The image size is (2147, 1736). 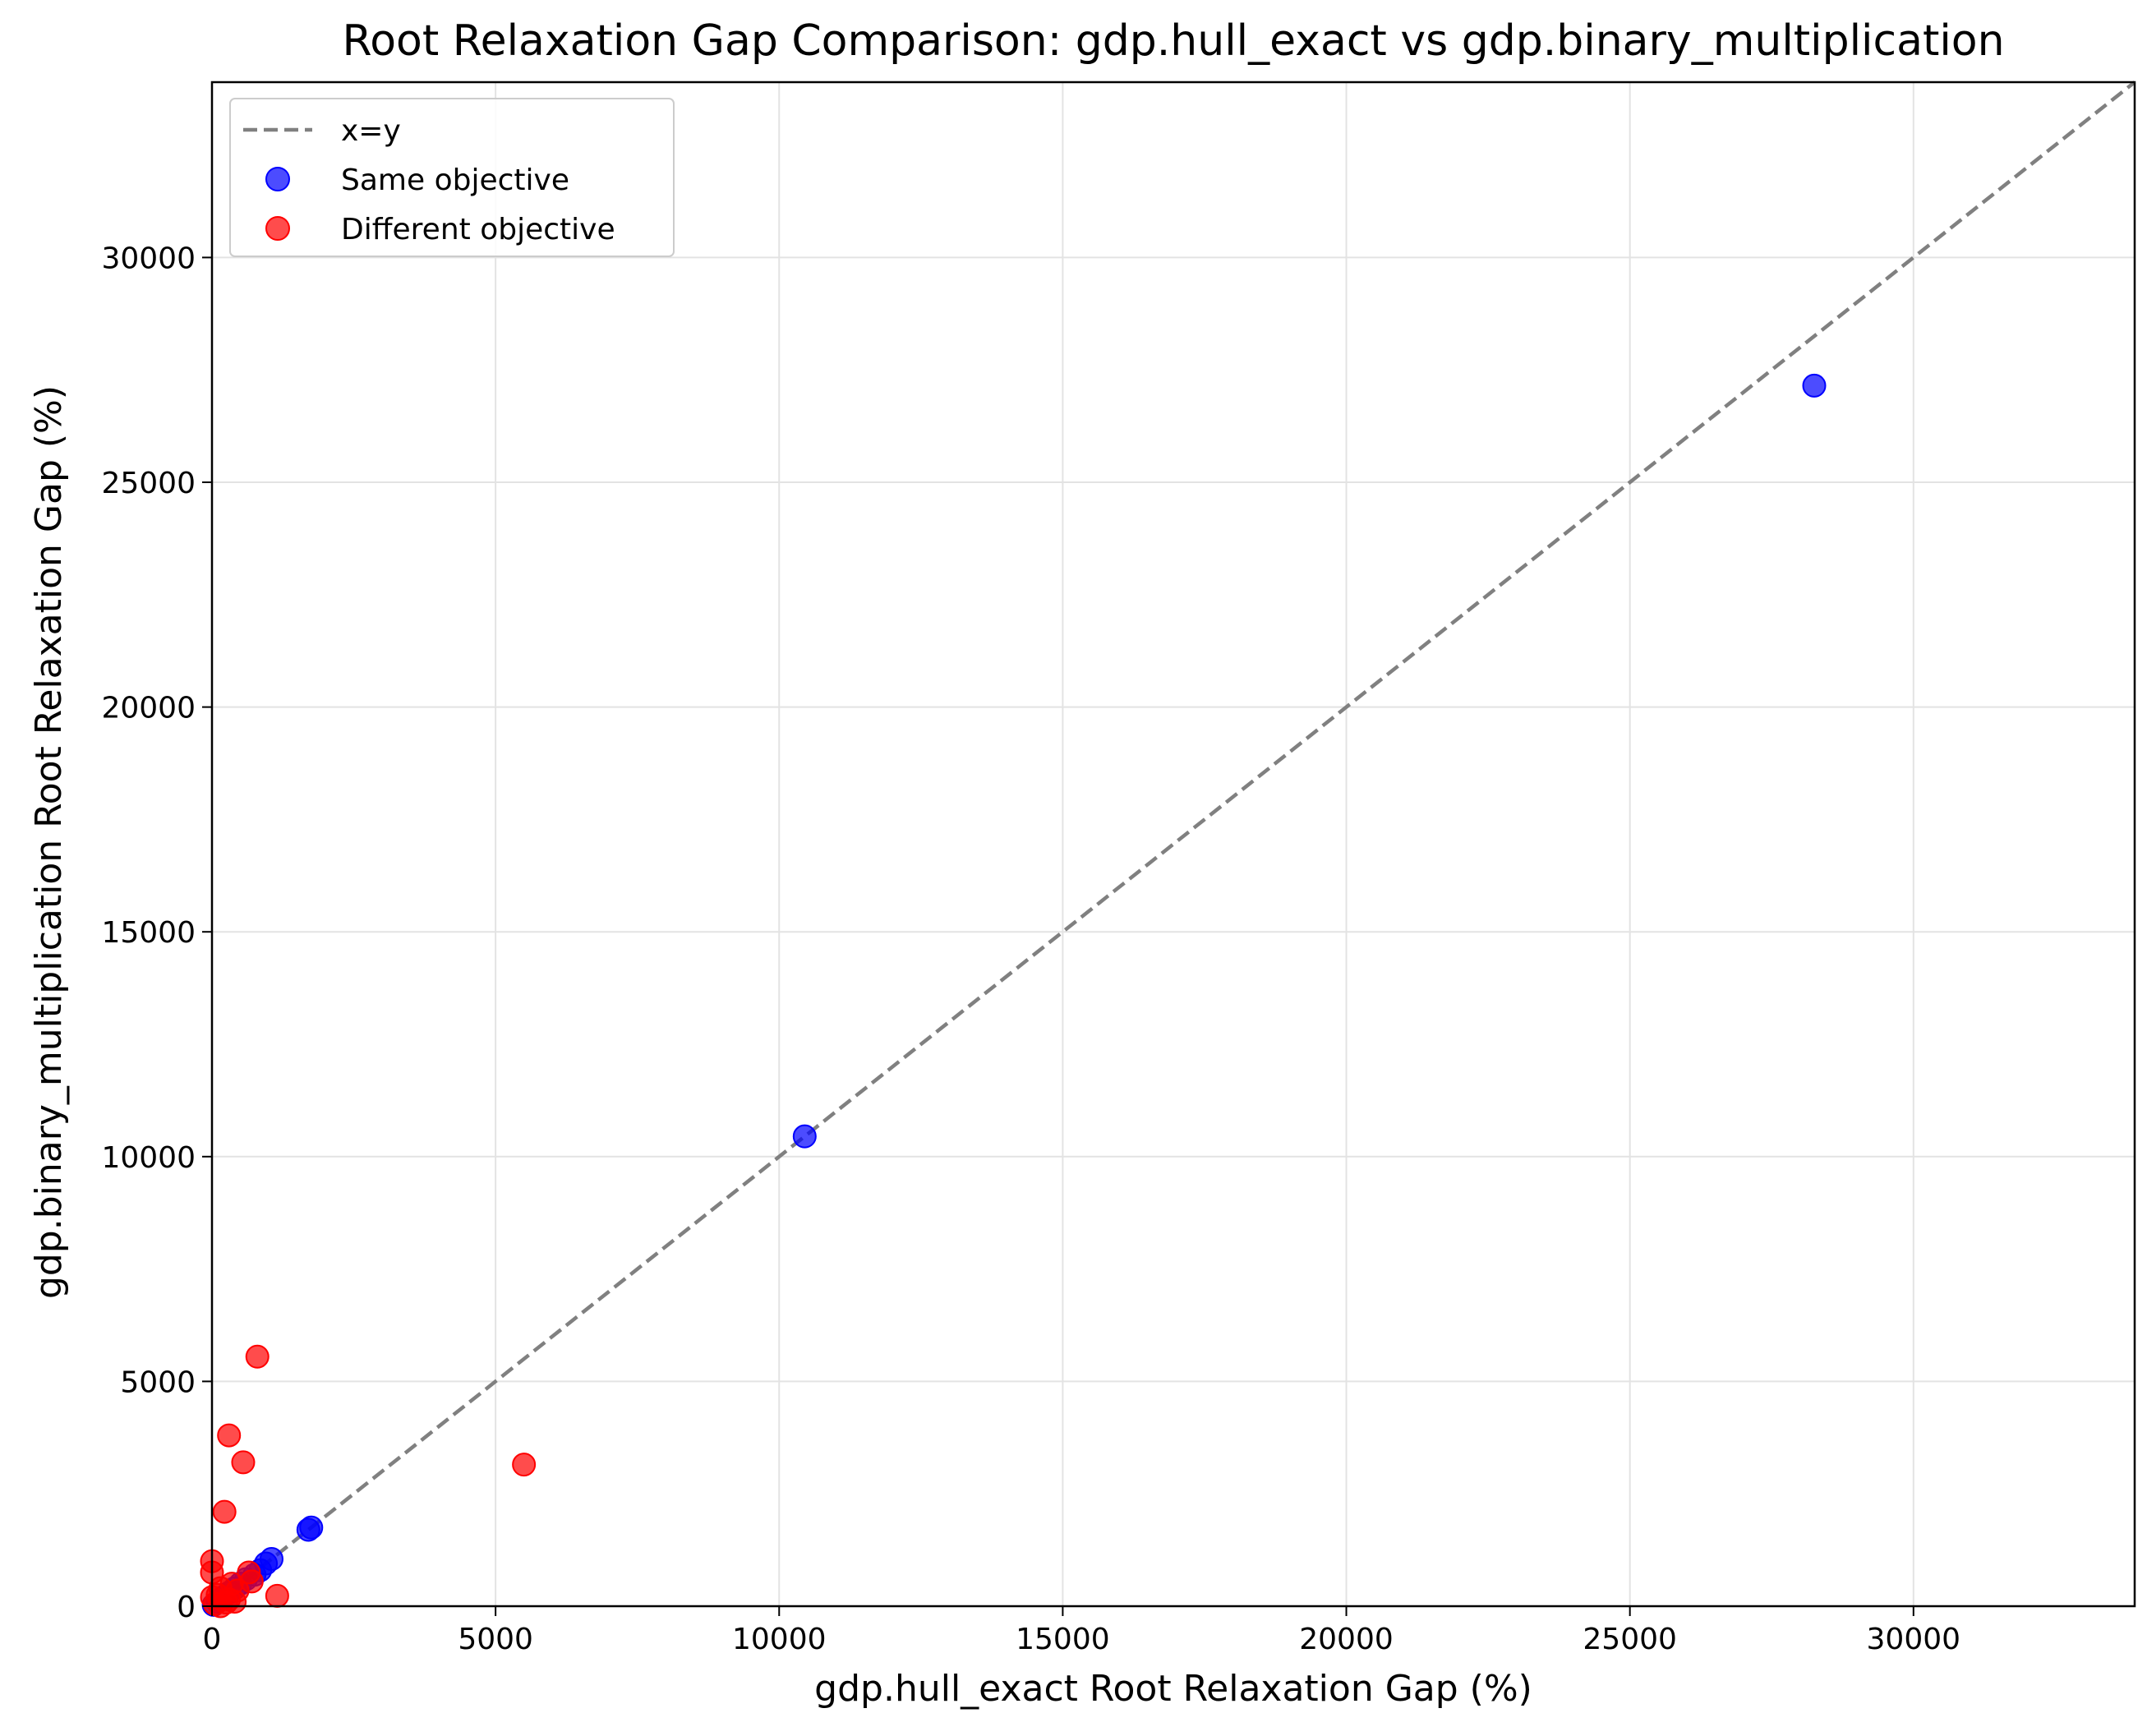 I want to click on x-tick-label: 20000, so click(x=1346, y=1639).